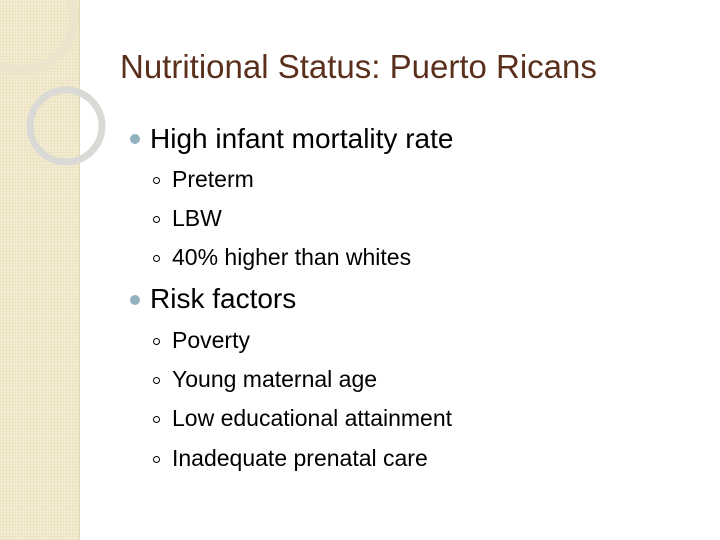  Describe the element at coordinates (358, 66) in the screenshot. I see `slide-title: Nutritional Status: Puerto Ricans` at that location.